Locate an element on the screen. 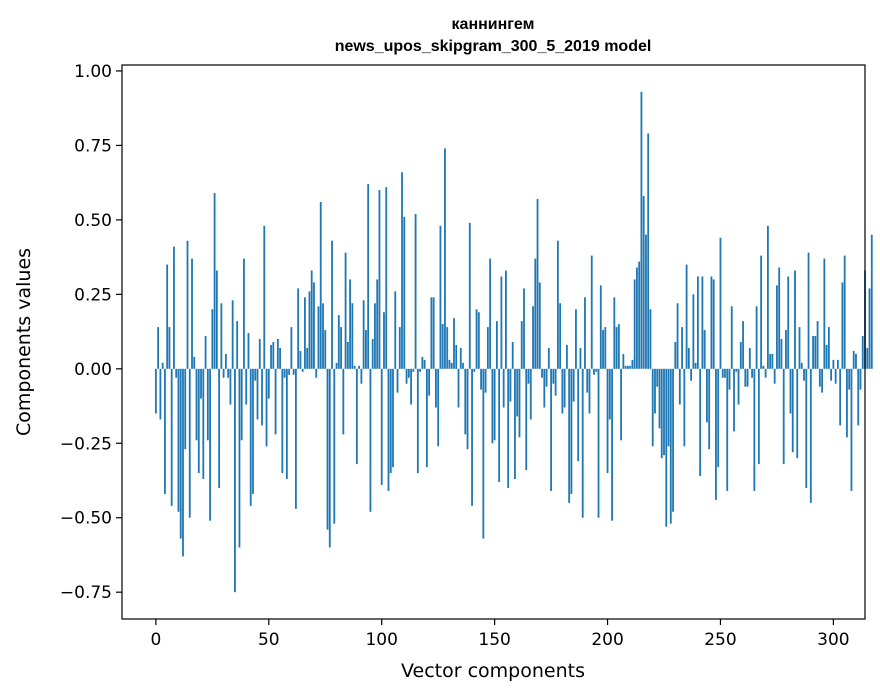  y-tick-label: 0.75 is located at coordinates (93, 146).